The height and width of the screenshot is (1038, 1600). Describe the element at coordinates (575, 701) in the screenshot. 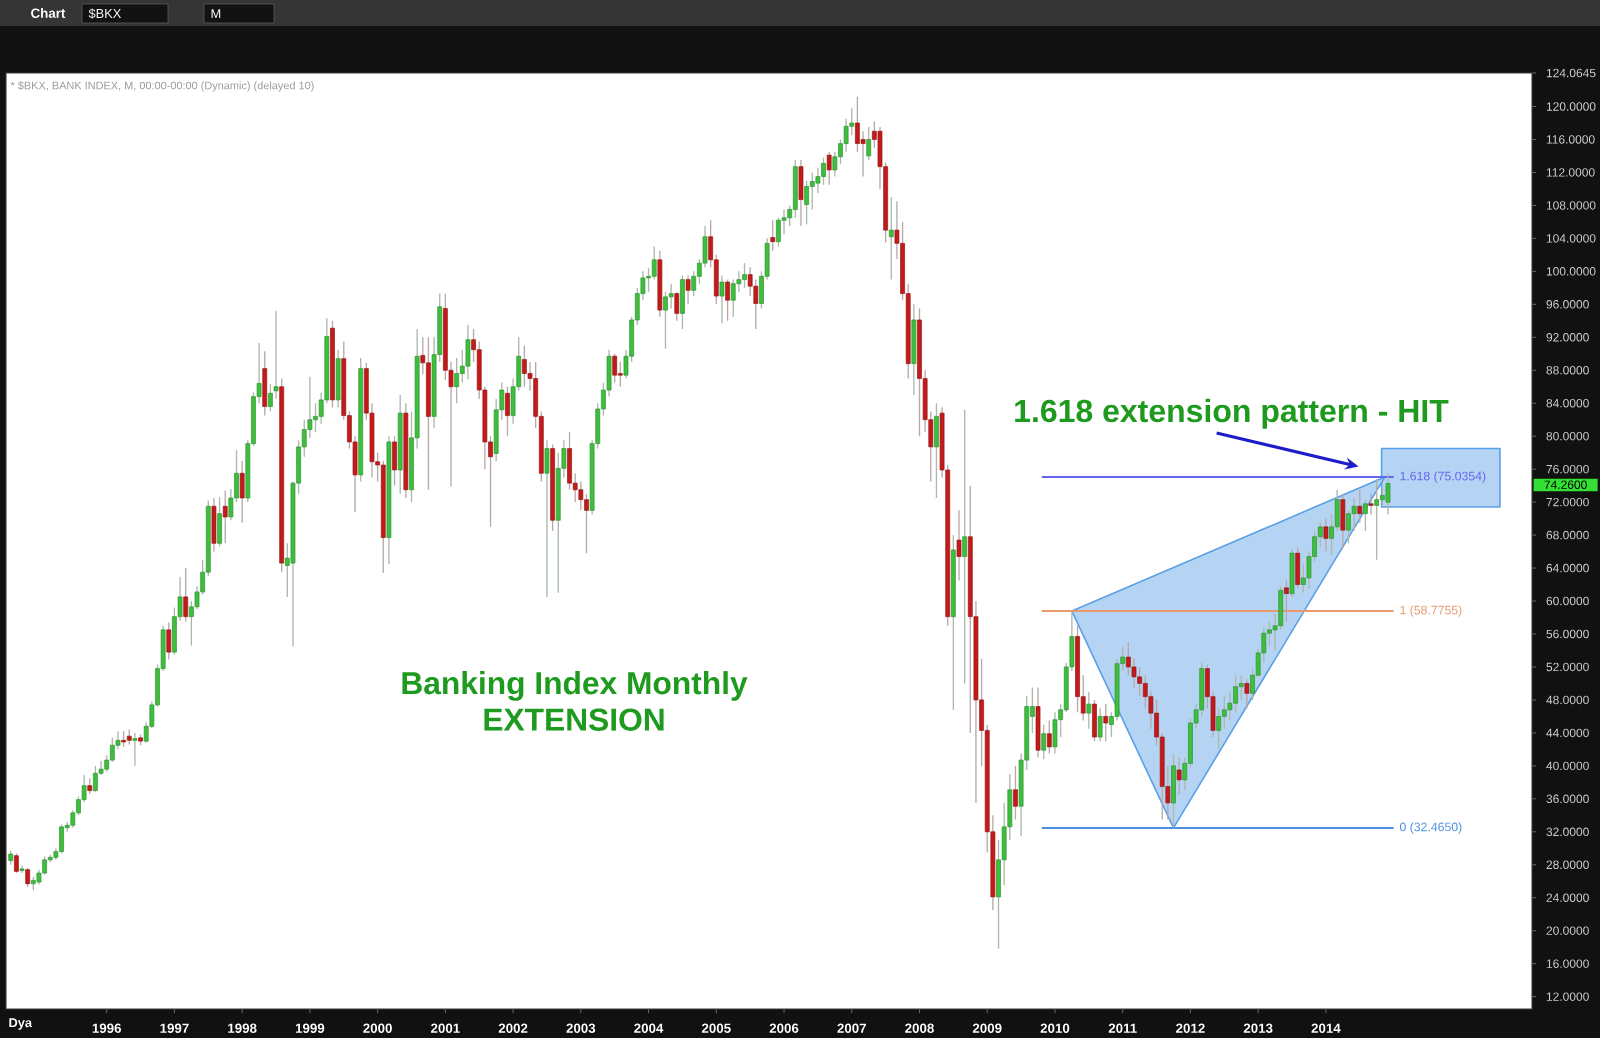

I see `annotation: Banking Index Monthly EXTENSION` at that location.